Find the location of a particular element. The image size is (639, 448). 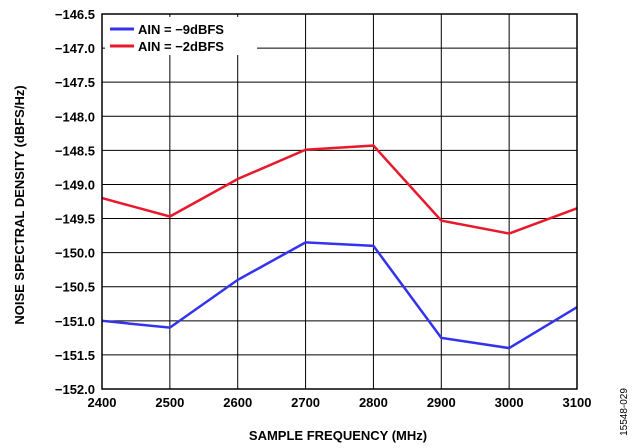

x-tick-label: 2500 is located at coordinates (169, 402).